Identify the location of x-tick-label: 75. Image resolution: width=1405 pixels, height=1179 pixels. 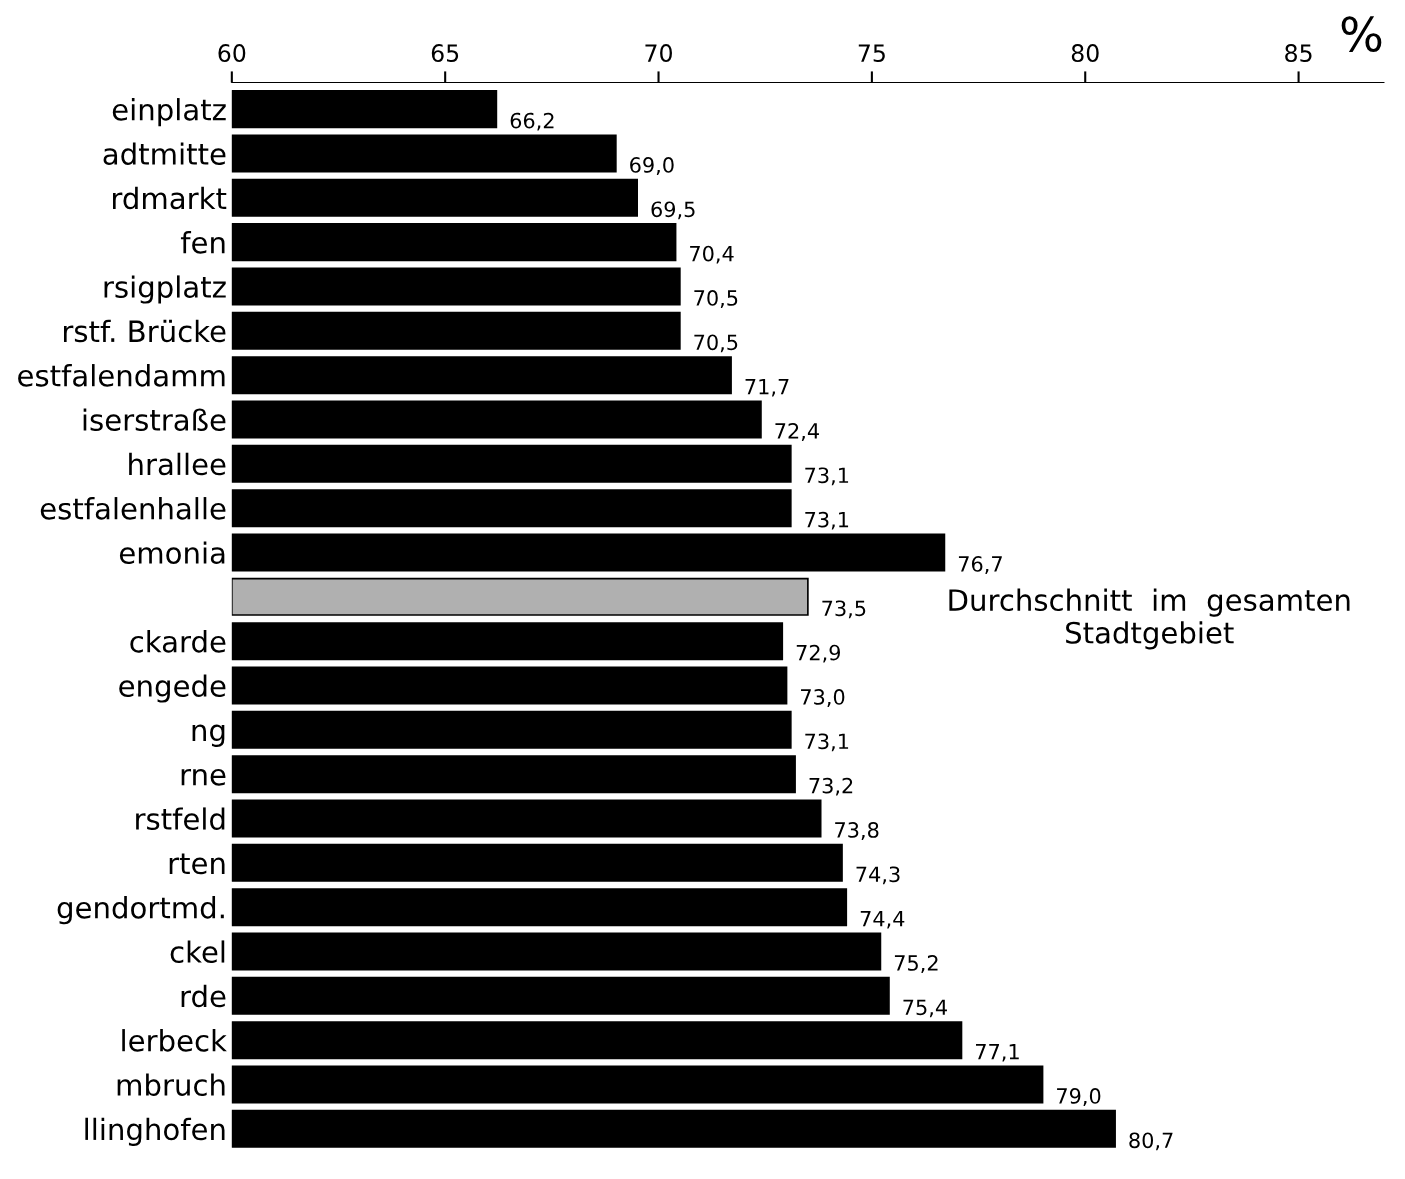
(871, 53).